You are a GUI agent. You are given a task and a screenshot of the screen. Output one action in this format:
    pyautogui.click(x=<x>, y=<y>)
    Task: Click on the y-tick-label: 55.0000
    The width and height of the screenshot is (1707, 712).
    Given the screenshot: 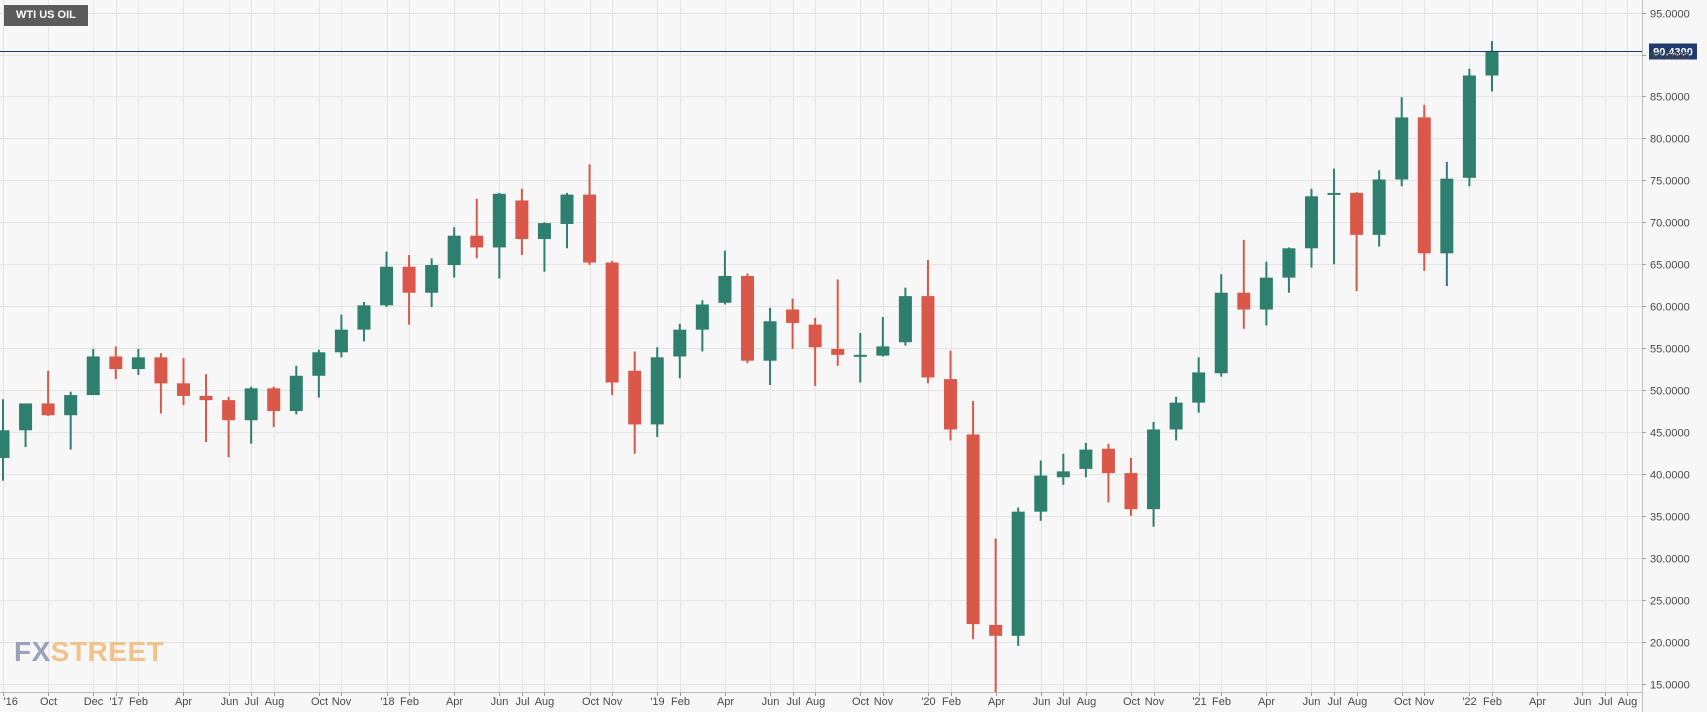 What is the action you would take?
    pyautogui.click(x=1670, y=350)
    